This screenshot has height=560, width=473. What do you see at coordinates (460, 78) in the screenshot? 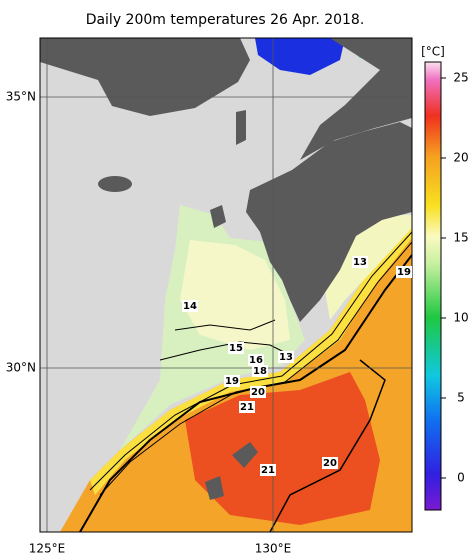
I see `colorbar-tick-label: 25` at bounding box center [460, 78].